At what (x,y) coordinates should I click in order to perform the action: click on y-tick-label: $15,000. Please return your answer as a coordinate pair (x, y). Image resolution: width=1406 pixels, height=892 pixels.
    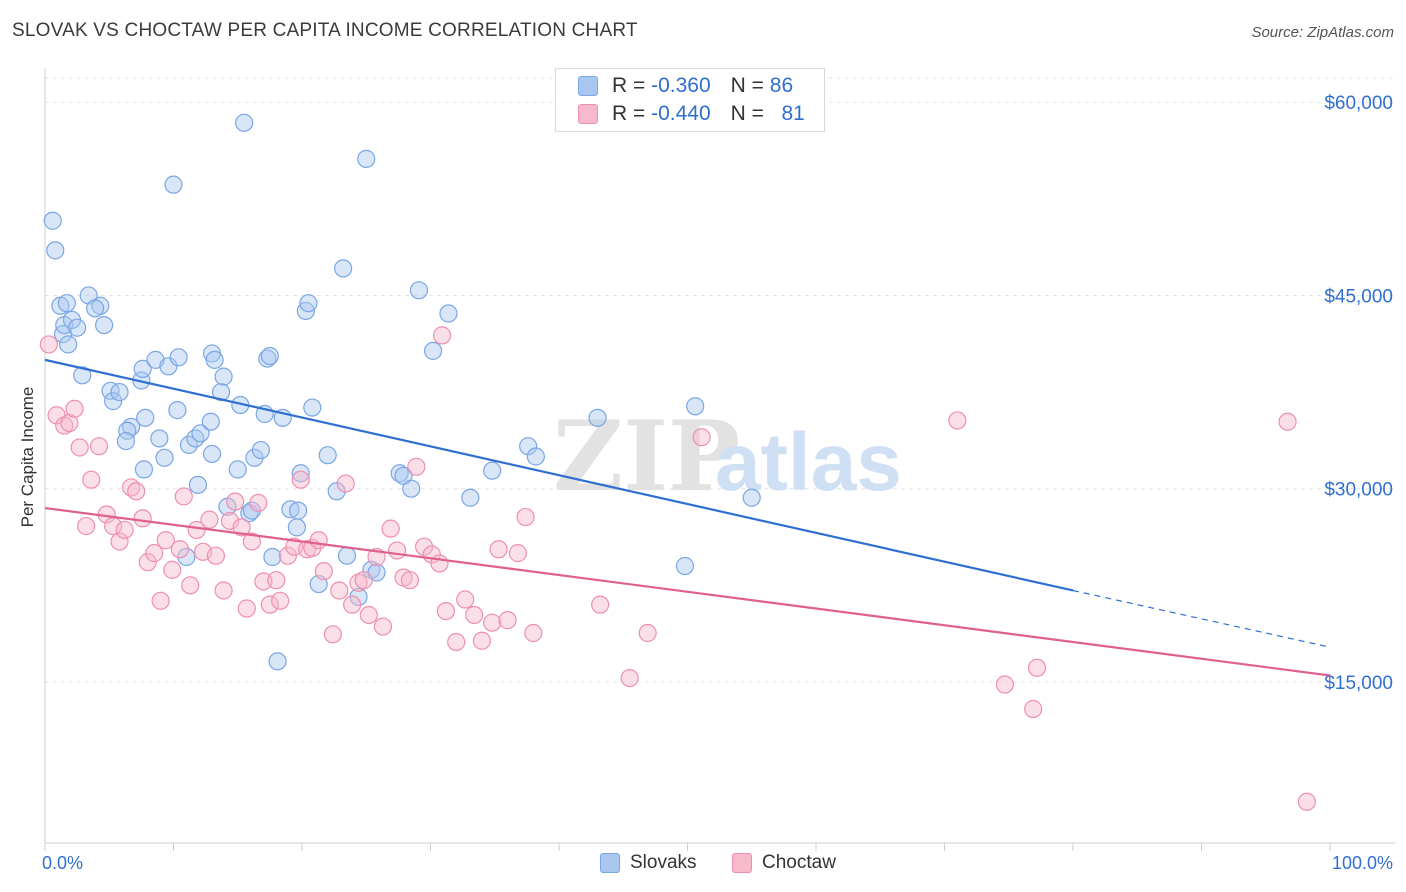
    Looking at the image, I should click on (1358, 683).